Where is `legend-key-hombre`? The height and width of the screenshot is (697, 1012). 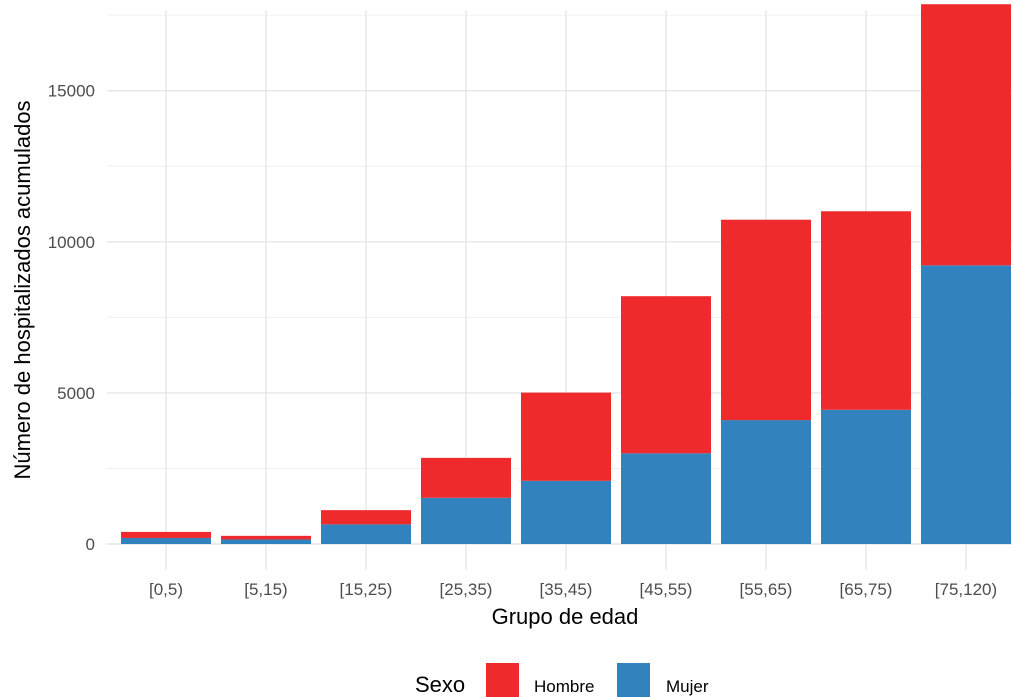 legend-key-hombre is located at coordinates (502, 680).